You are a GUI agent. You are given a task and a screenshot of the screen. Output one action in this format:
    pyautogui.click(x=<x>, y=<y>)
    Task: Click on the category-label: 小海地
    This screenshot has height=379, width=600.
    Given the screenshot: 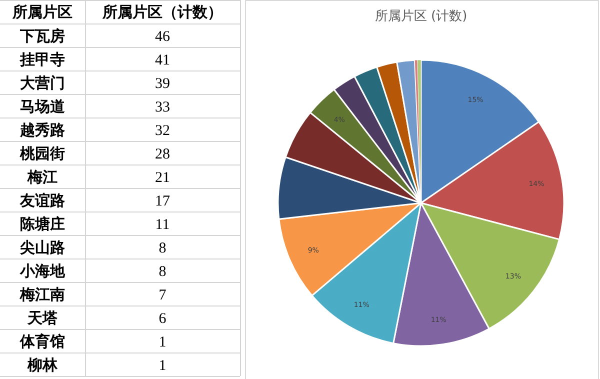 What is the action you would take?
    pyautogui.click(x=42, y=271)
    